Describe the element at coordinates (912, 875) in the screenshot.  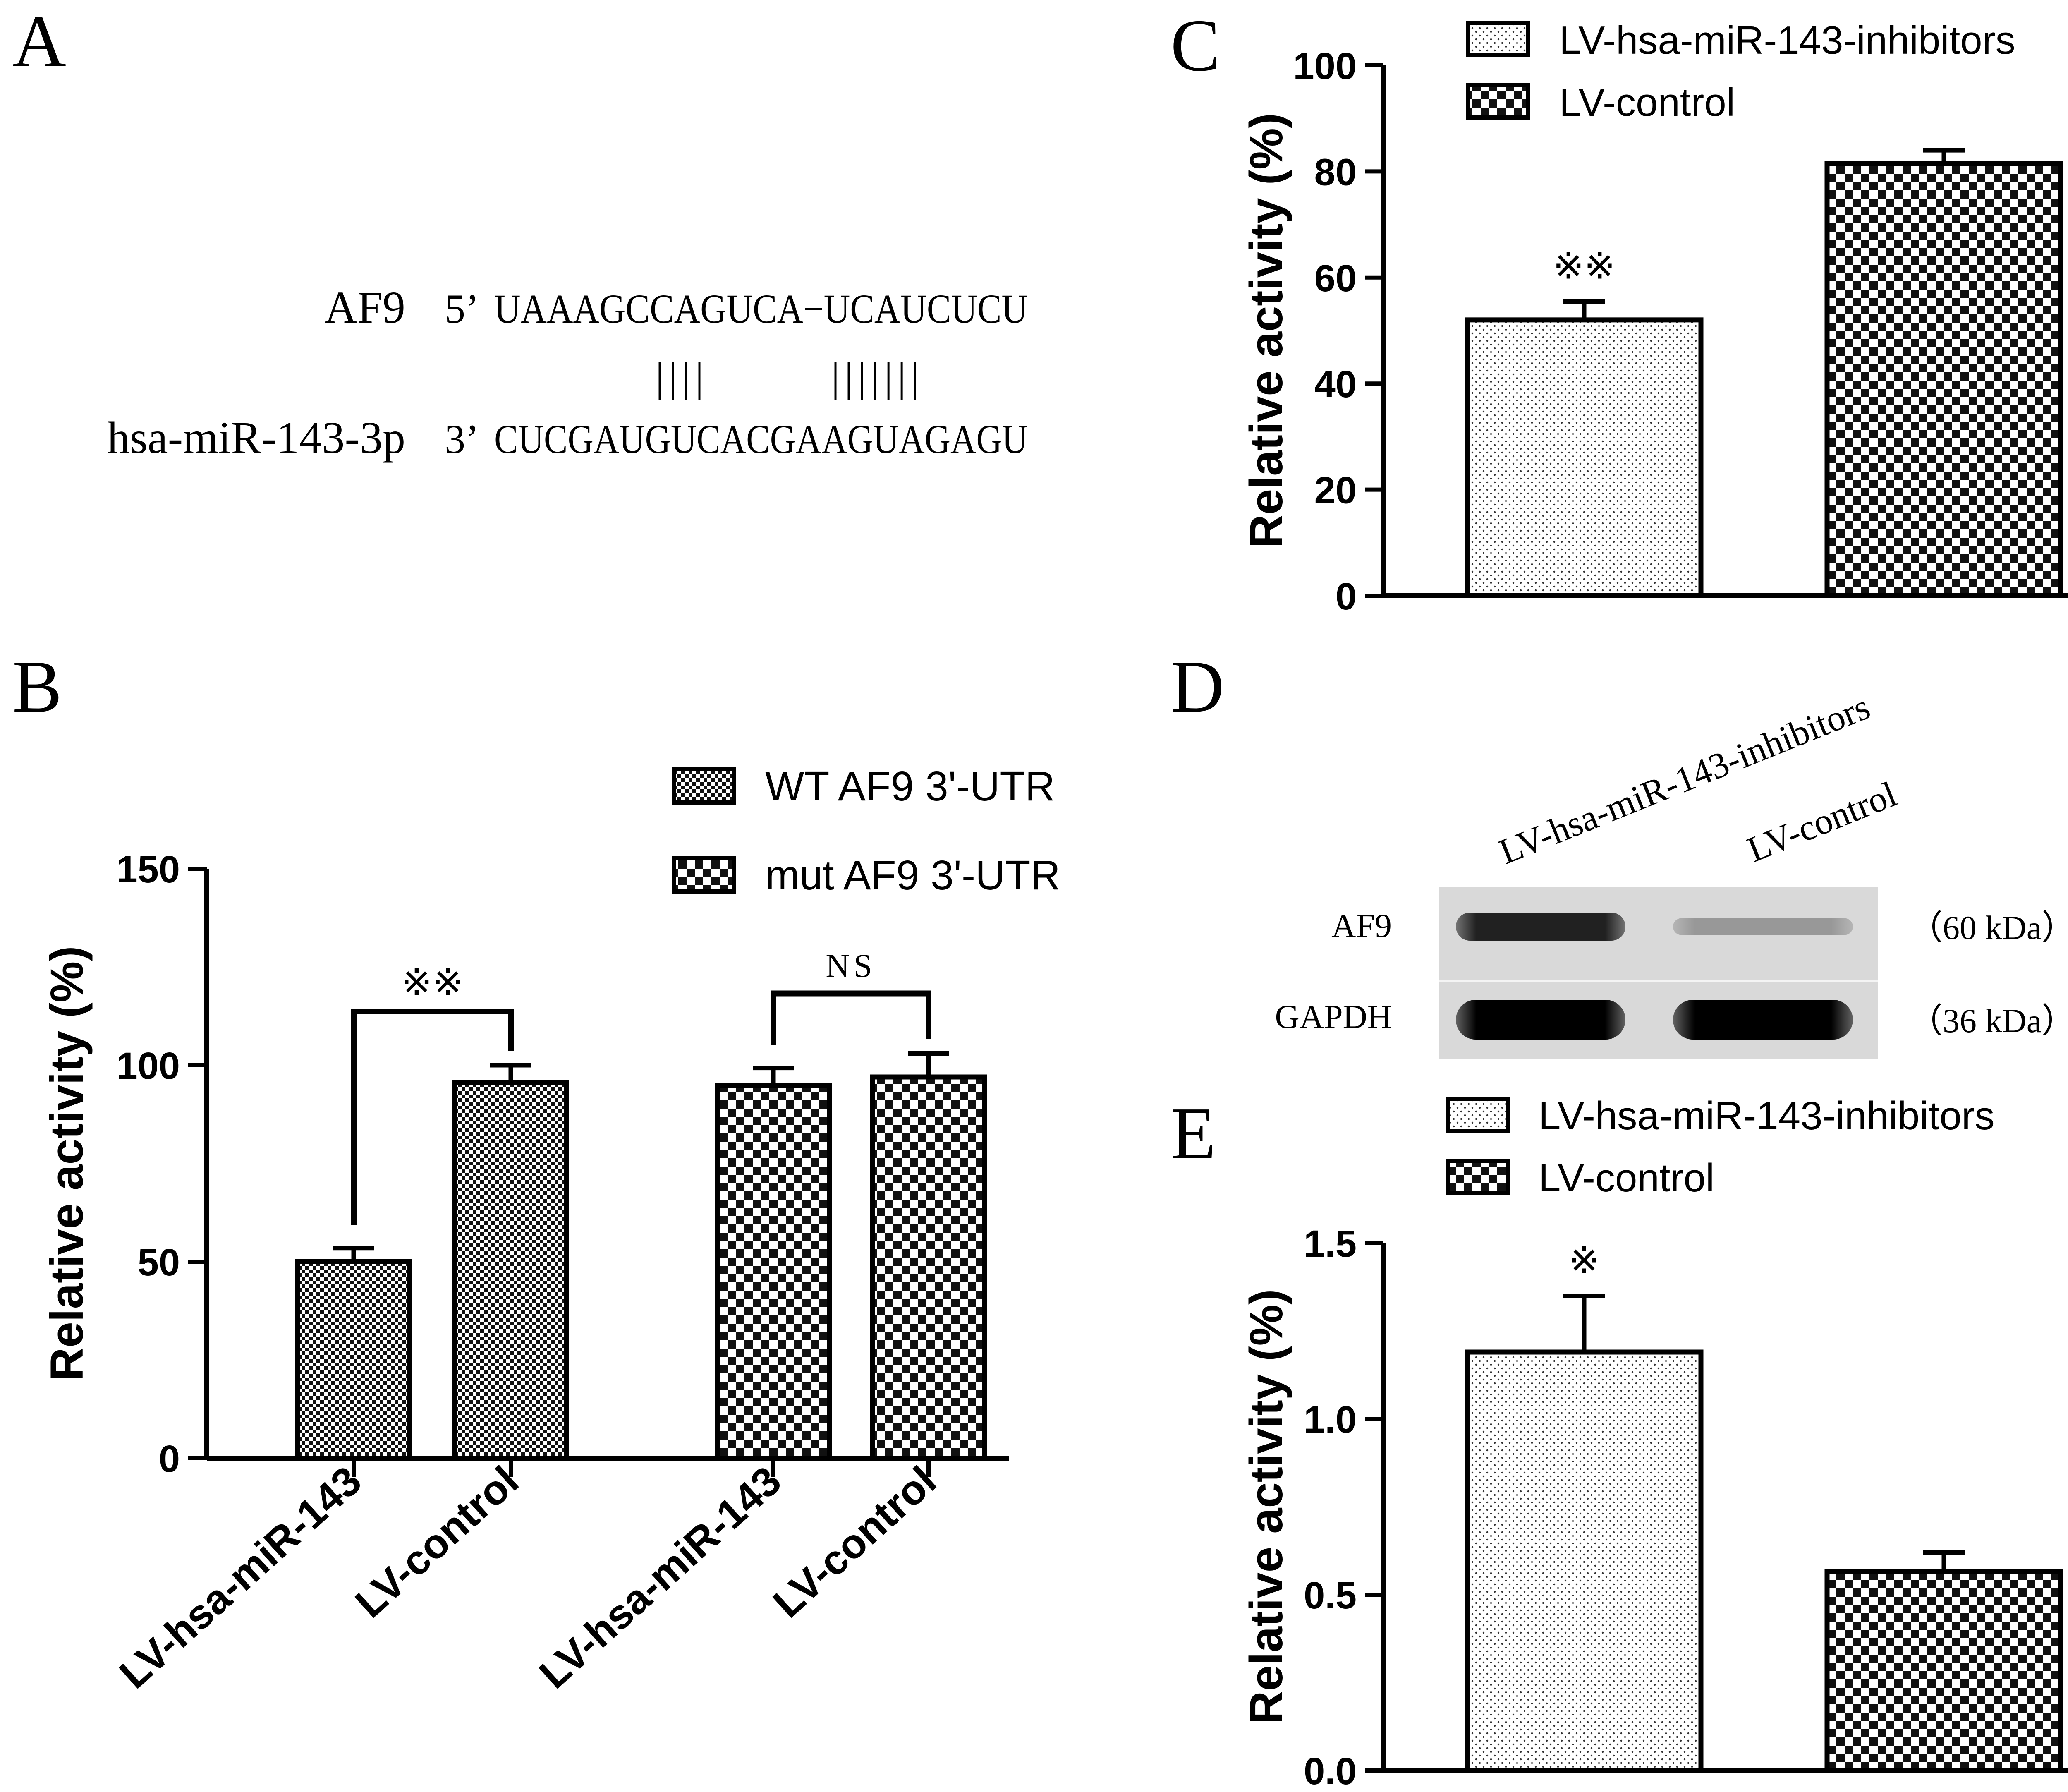
I see `legend-label: mut AF9 3'-UTR` at that location.